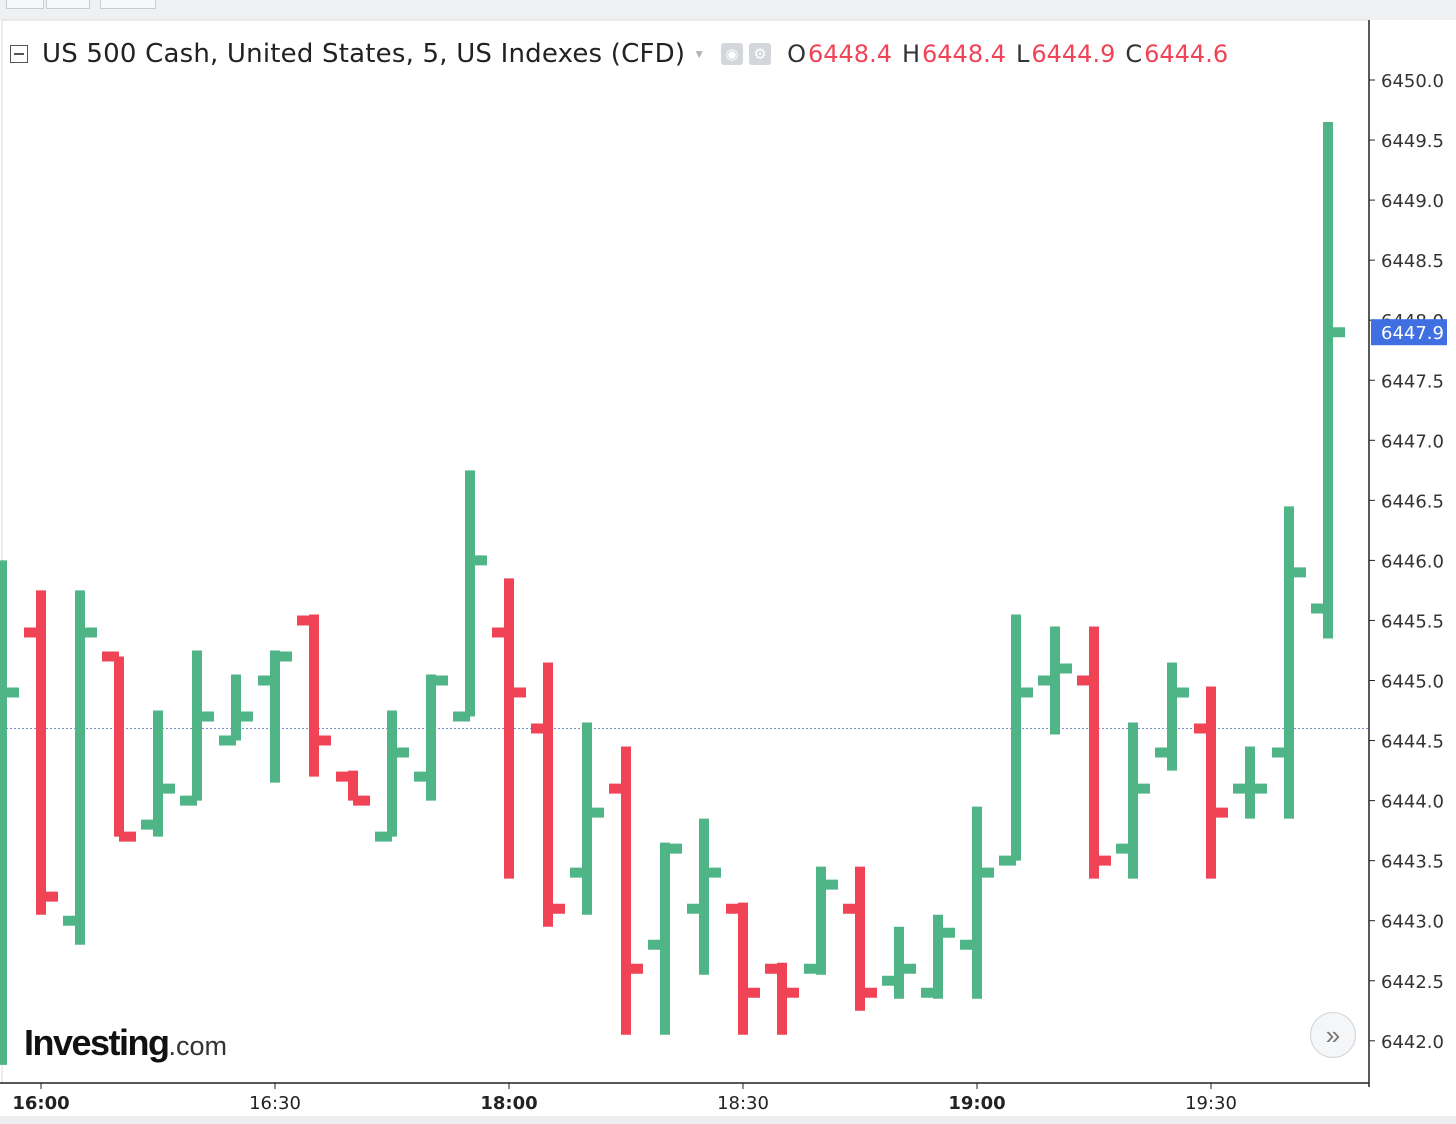  I want to click on y-tick-label: 6446.0, so click(1412, 561).